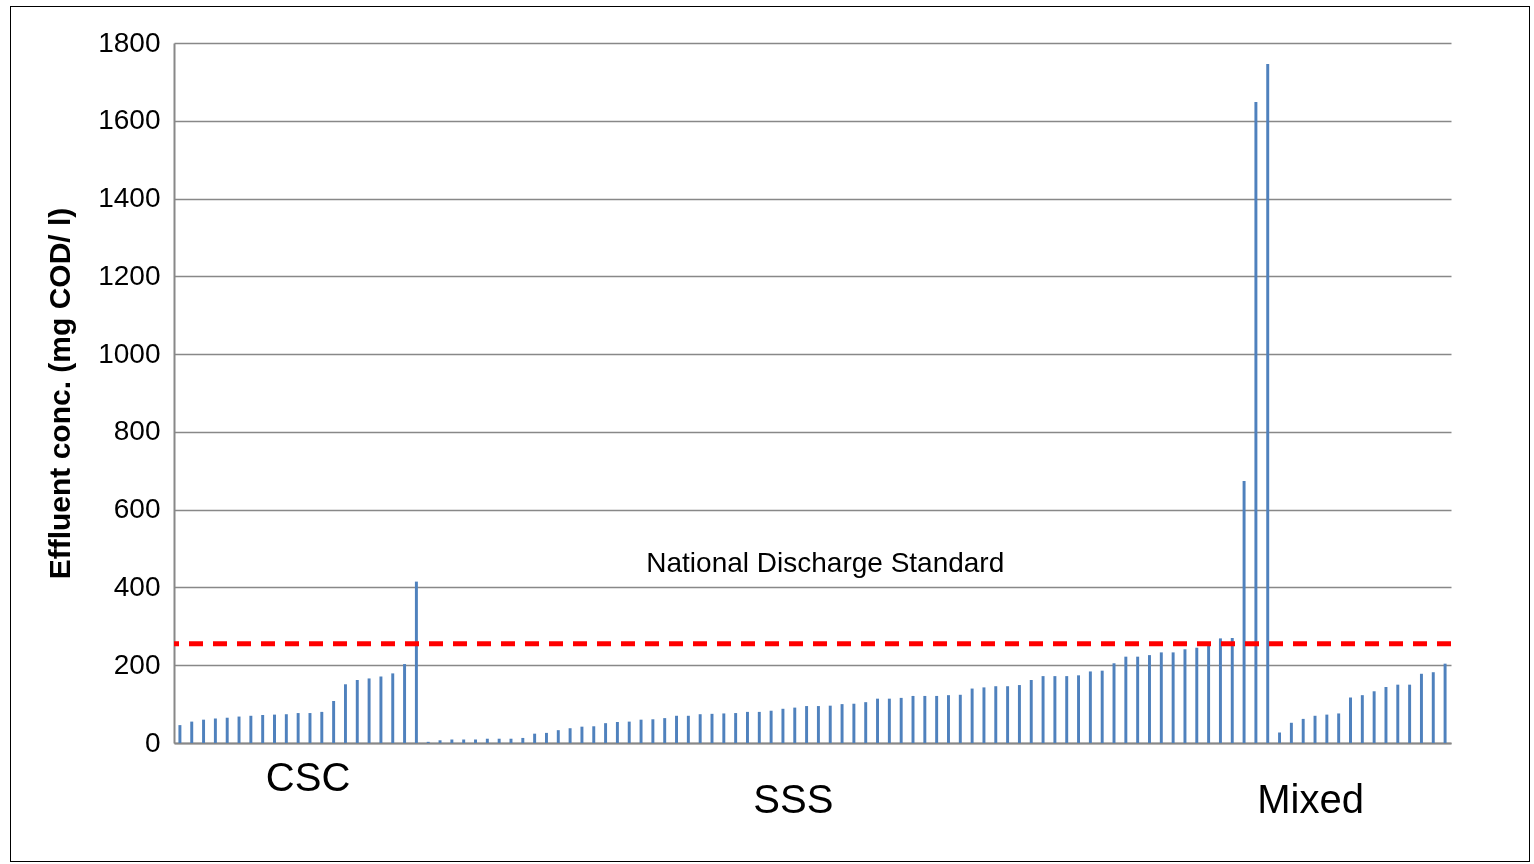  What do you see at coordinates (152, 742) in the screenshot?
I see `y-tick-label: 0` at bounding box center [152, 742].